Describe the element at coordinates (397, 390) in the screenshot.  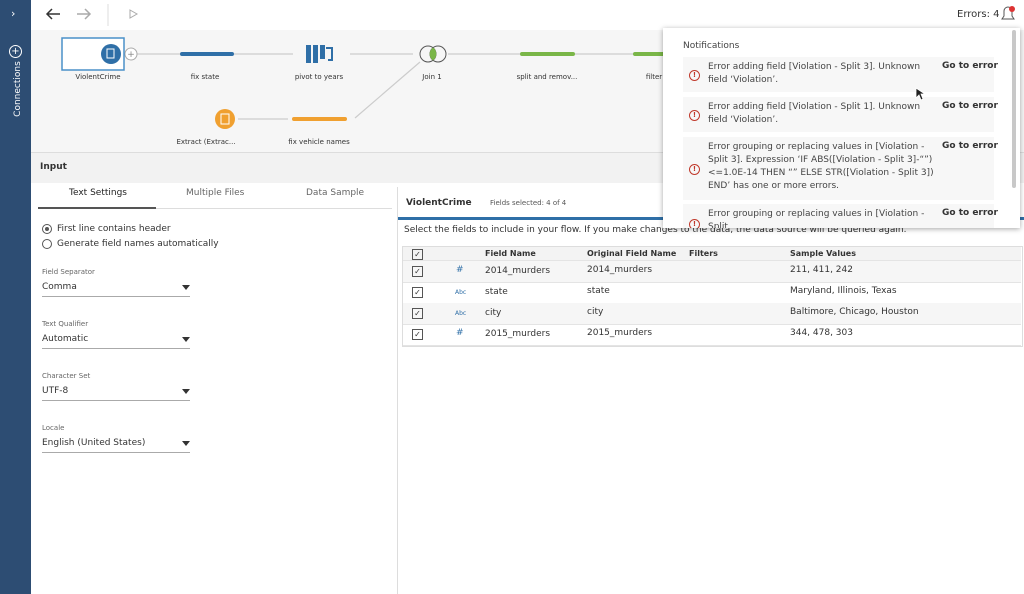
I see `divider` at that location.